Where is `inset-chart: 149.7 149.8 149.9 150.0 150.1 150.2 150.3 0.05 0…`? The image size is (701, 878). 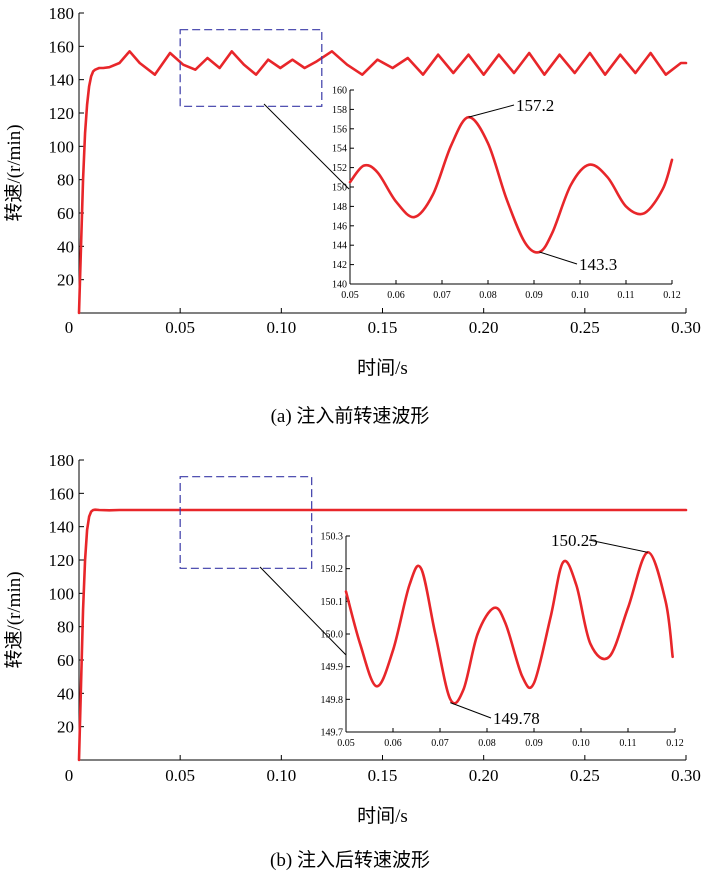
inset-chart: 149.7 149.8 149.9 150.0 150.1 150.2 150.3 0.05 0… is located at coordinates (502, 640).